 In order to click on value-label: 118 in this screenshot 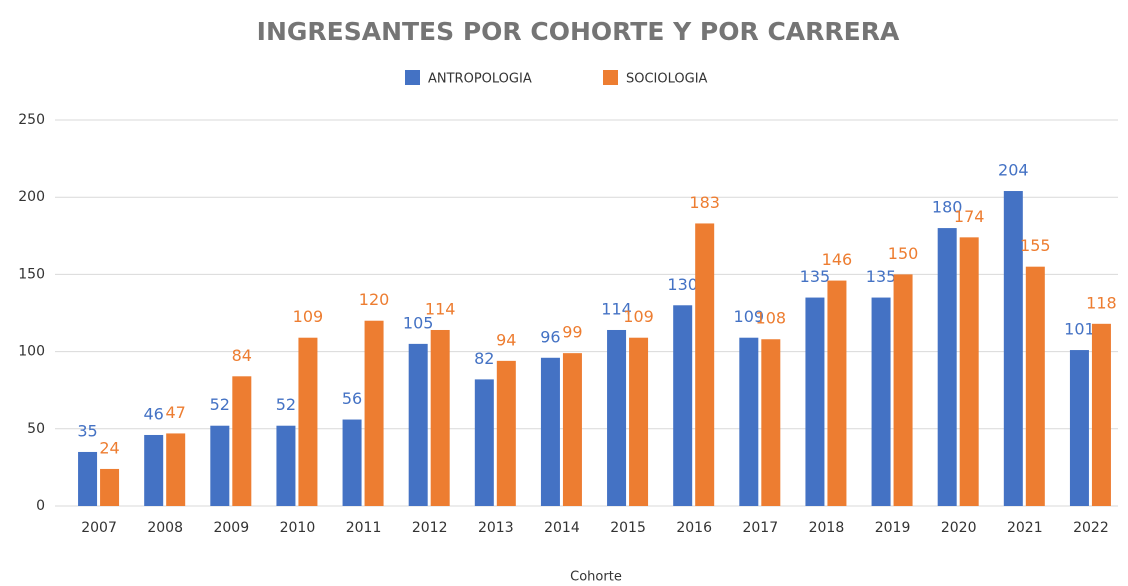, I will do `click(1101, 302)`.